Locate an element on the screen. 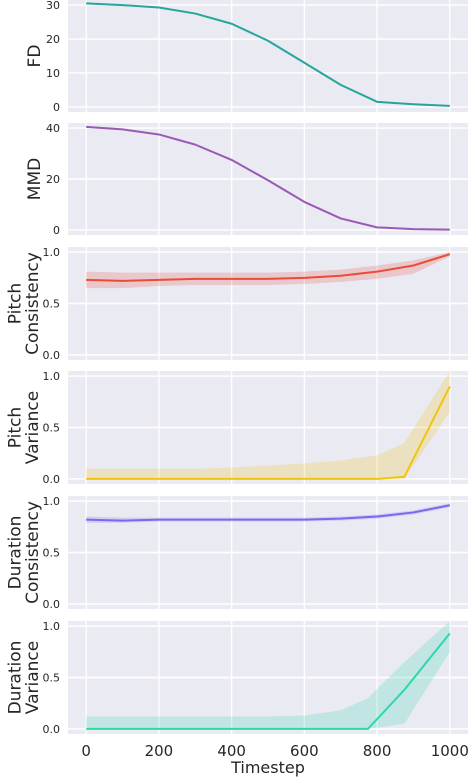 The width and height of the screenshot is (474, 778). y-axis-label: MMD is located at coordinates (35, 179).